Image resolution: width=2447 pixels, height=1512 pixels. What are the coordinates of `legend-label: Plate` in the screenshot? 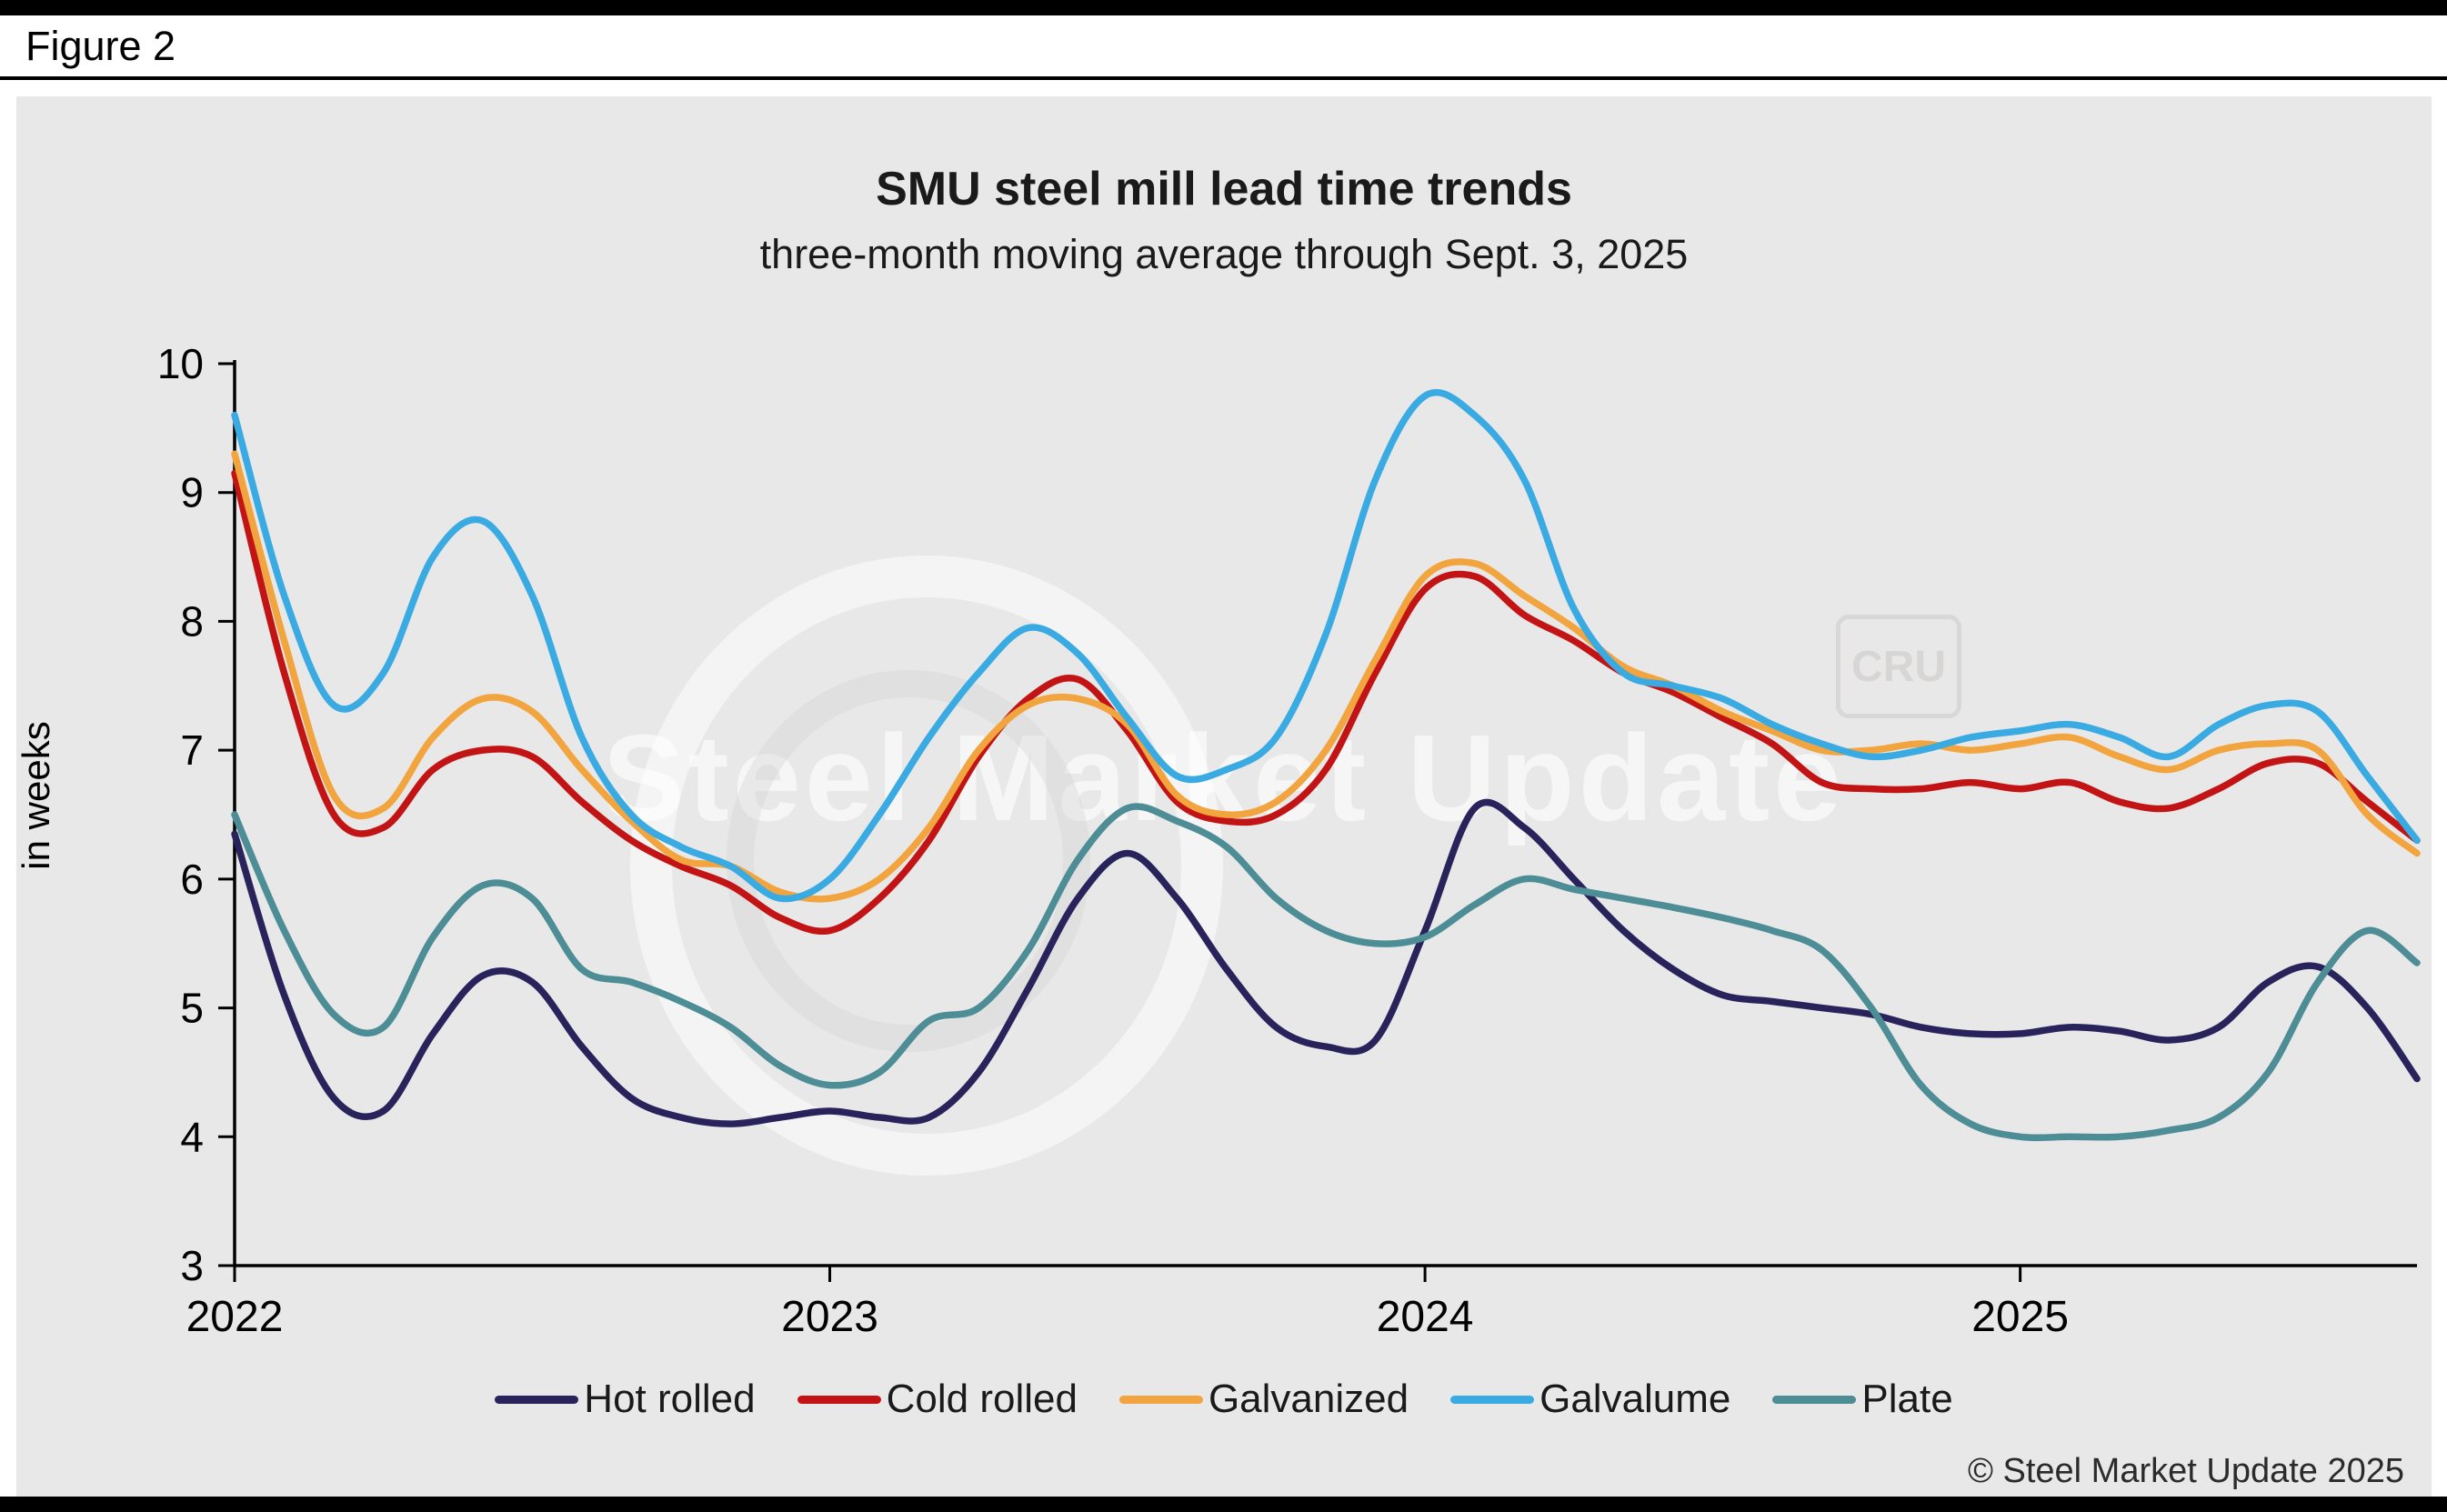 It's located at (1907, 1399).